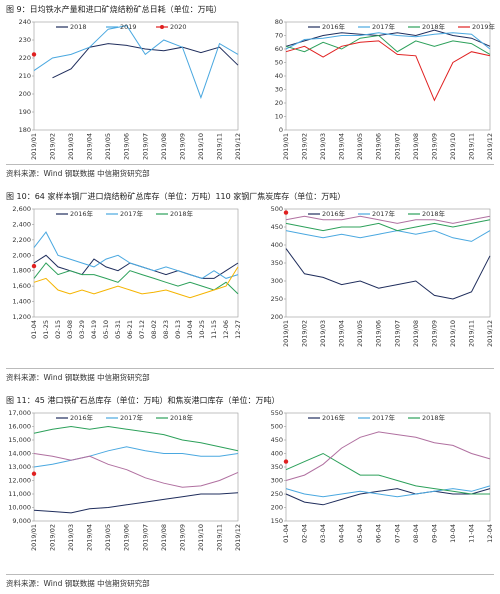  I want to click on legend-label: 2017年, so click(132, 417).